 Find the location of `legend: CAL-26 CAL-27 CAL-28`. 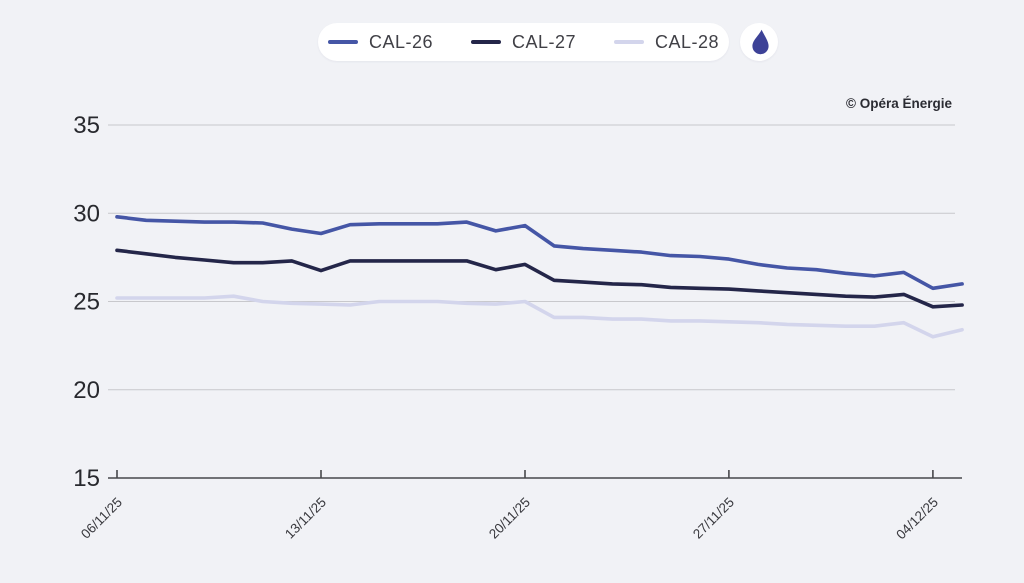

legend: CAL-26 CAL-27 CAL-28 is located at coordinates (548, 42).